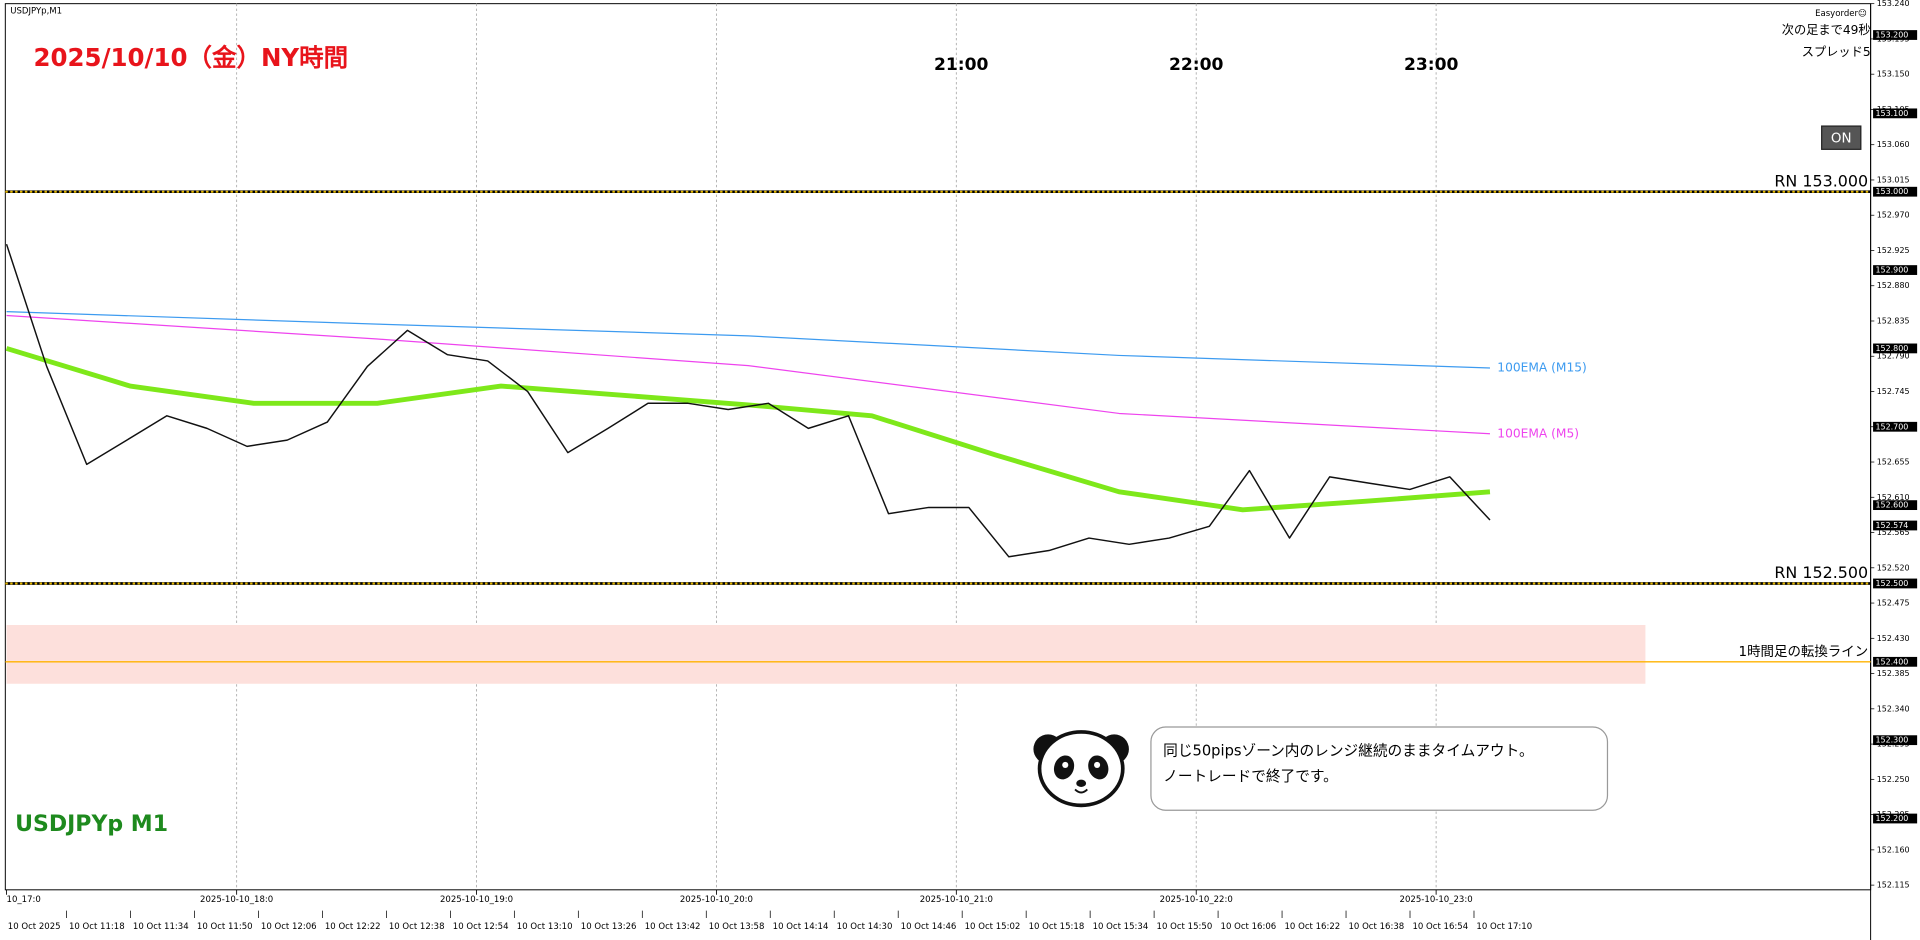 The image size is (1920, 940). What do you see at coordinates (1196, 900) in the screenshot?
I see `x-hour-label: 2025-10-10_22:0` at bounding box center [1196, 900].